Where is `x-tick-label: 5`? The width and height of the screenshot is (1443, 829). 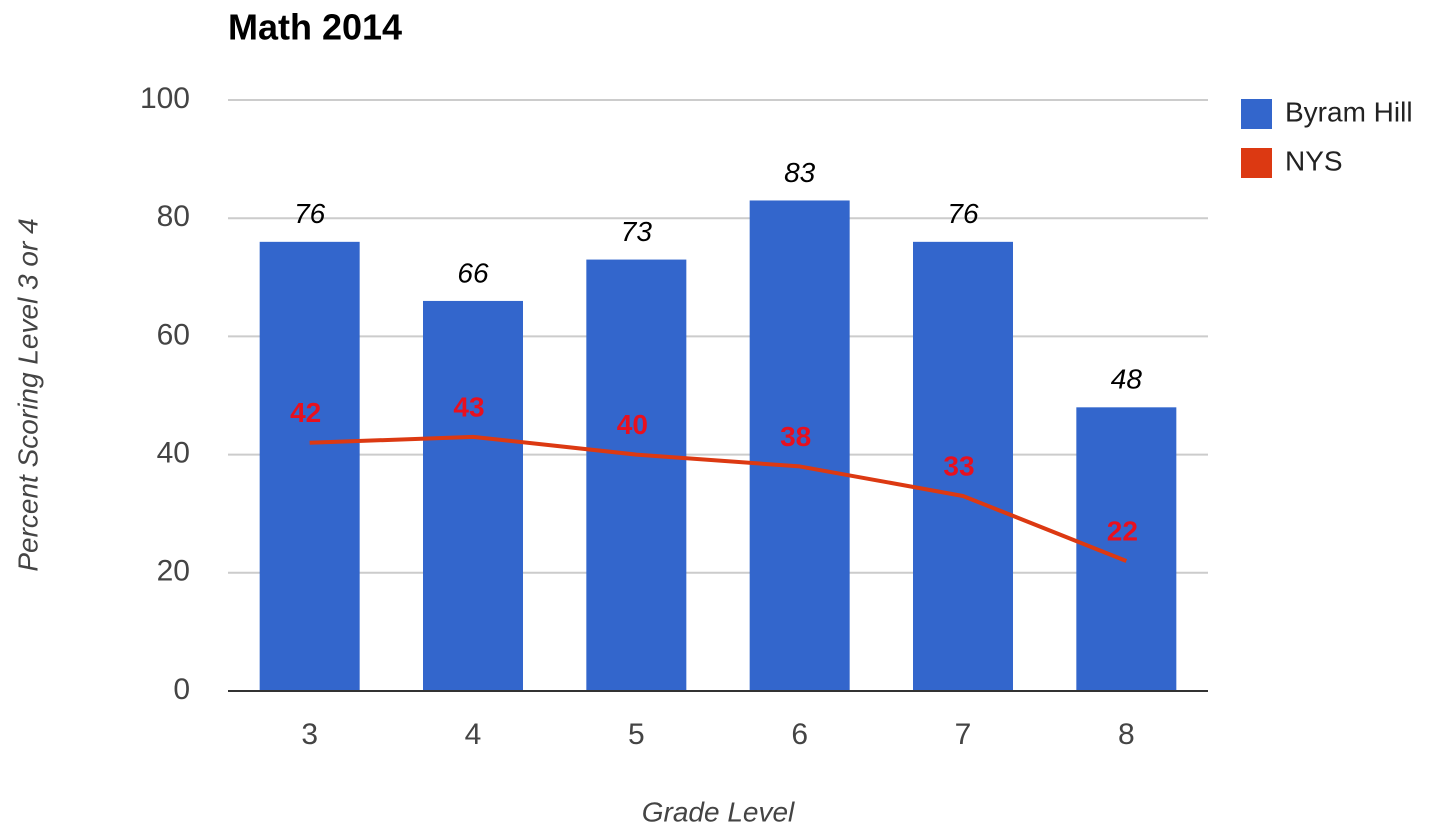 x-tick-label: 5 is located at coordinates (636, 734).